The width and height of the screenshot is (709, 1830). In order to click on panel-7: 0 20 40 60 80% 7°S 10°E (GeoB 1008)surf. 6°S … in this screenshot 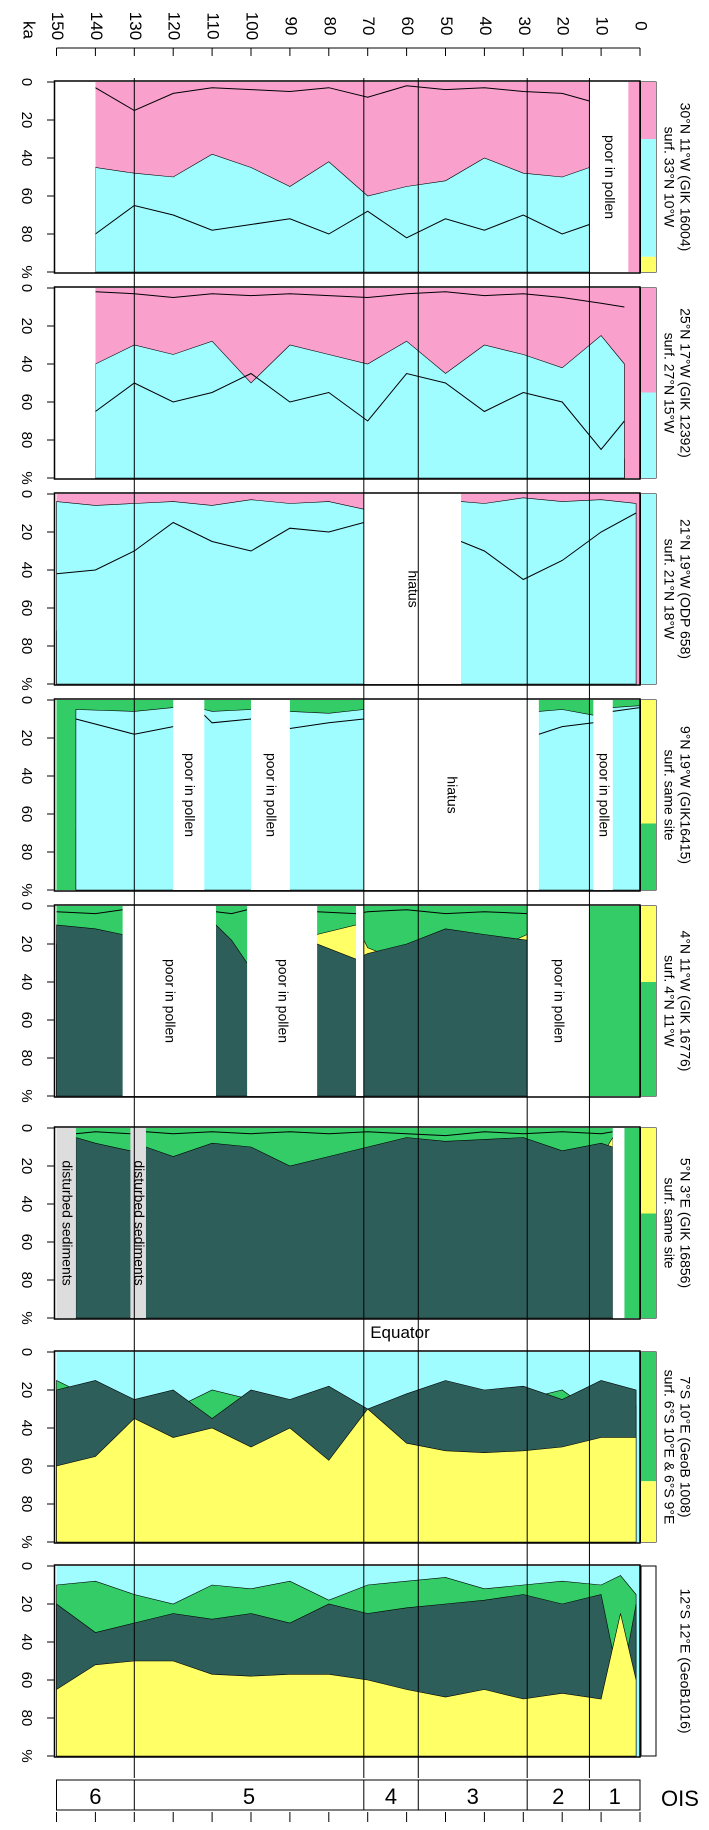, I will do `click(355, 1448)`.